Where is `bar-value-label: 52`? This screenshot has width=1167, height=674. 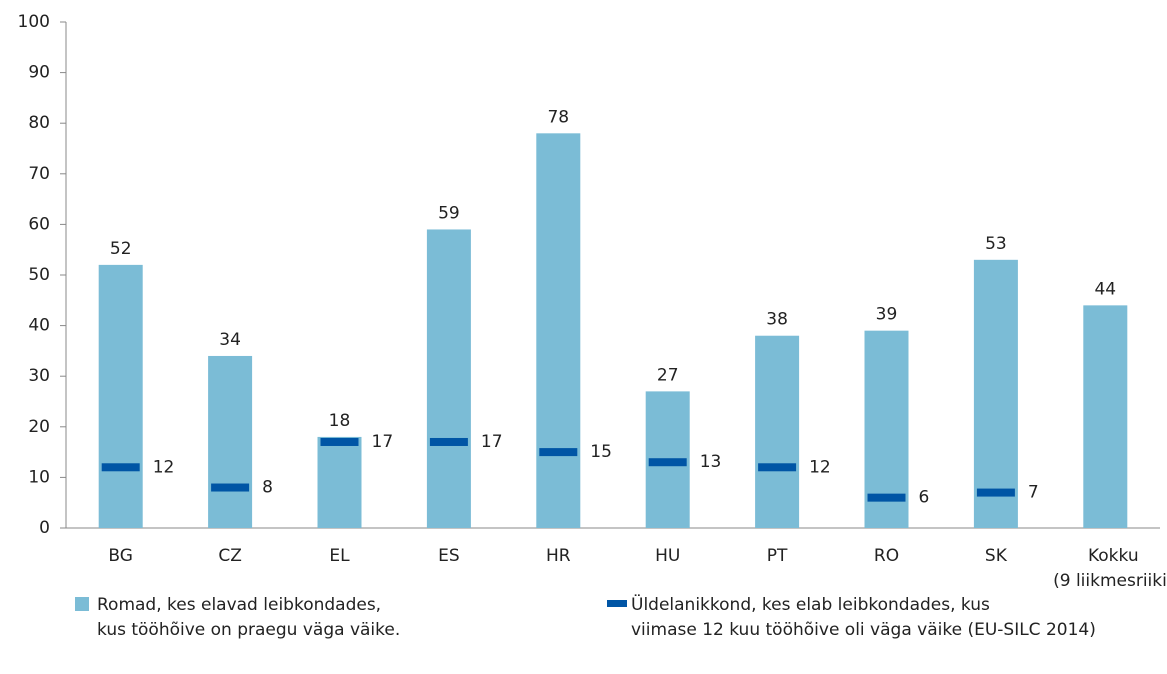
bar-value-label: 52 is located at coordinates (121, 249).